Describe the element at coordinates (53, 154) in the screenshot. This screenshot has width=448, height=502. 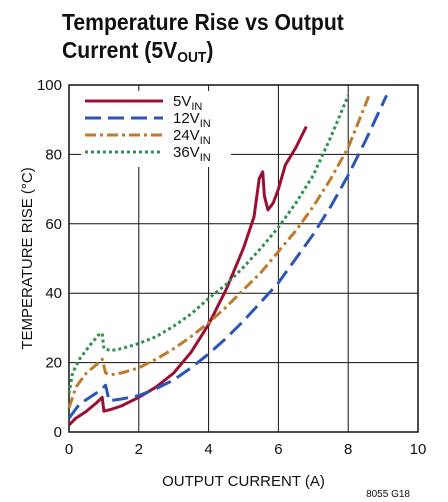
I see `y-tick-label: 80` at that location.